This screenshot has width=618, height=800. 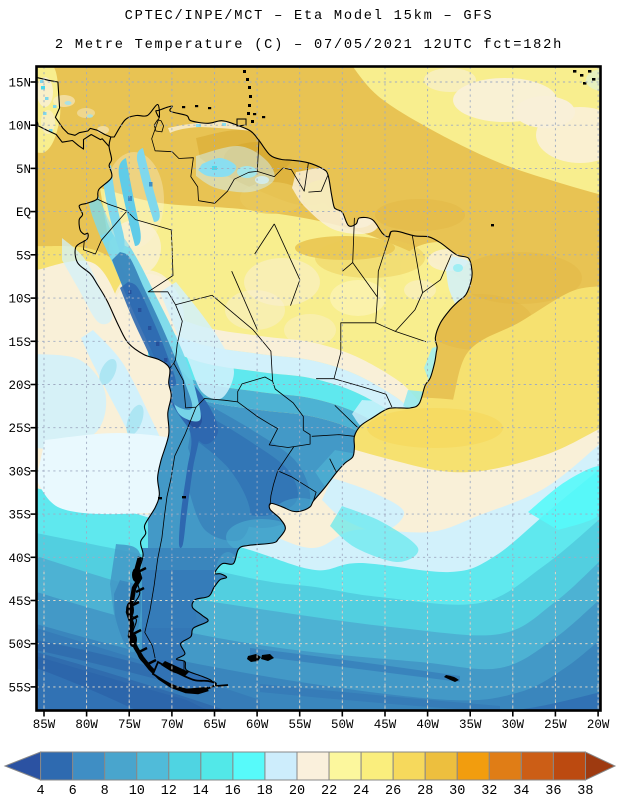 I want to click on svg-text: 18, so click(x=265, y=791).